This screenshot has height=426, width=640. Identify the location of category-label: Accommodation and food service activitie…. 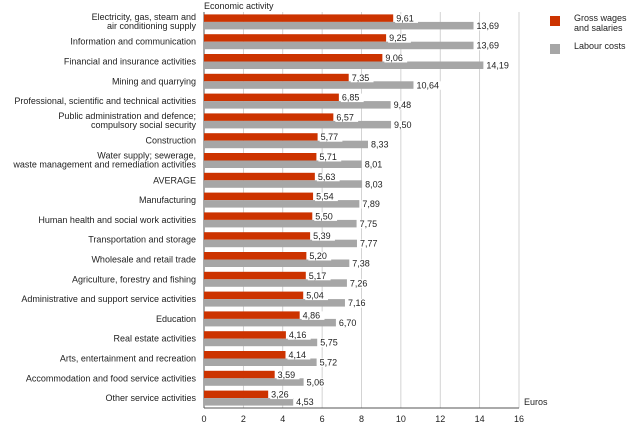
(111, 378).